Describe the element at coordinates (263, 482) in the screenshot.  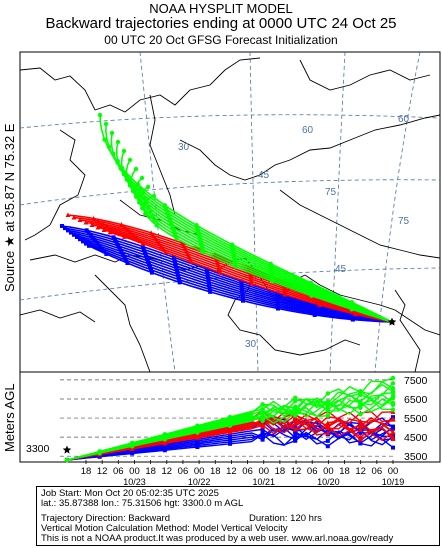
I see `date-tick-label: 10/21` at that location.